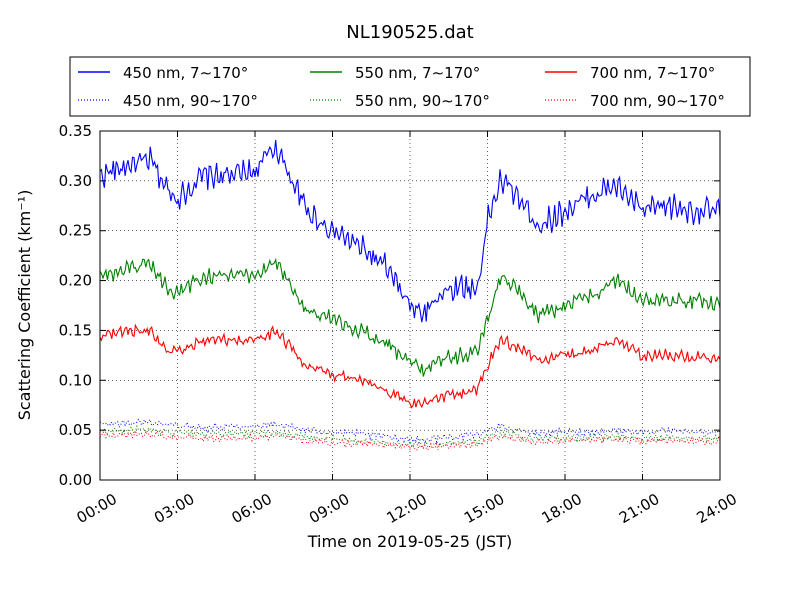 This screenshot has height=600, width=800. Describe the element at coordinates (562, 508) in the screenshot. I see `x-tick-label: 18:00` at that location.